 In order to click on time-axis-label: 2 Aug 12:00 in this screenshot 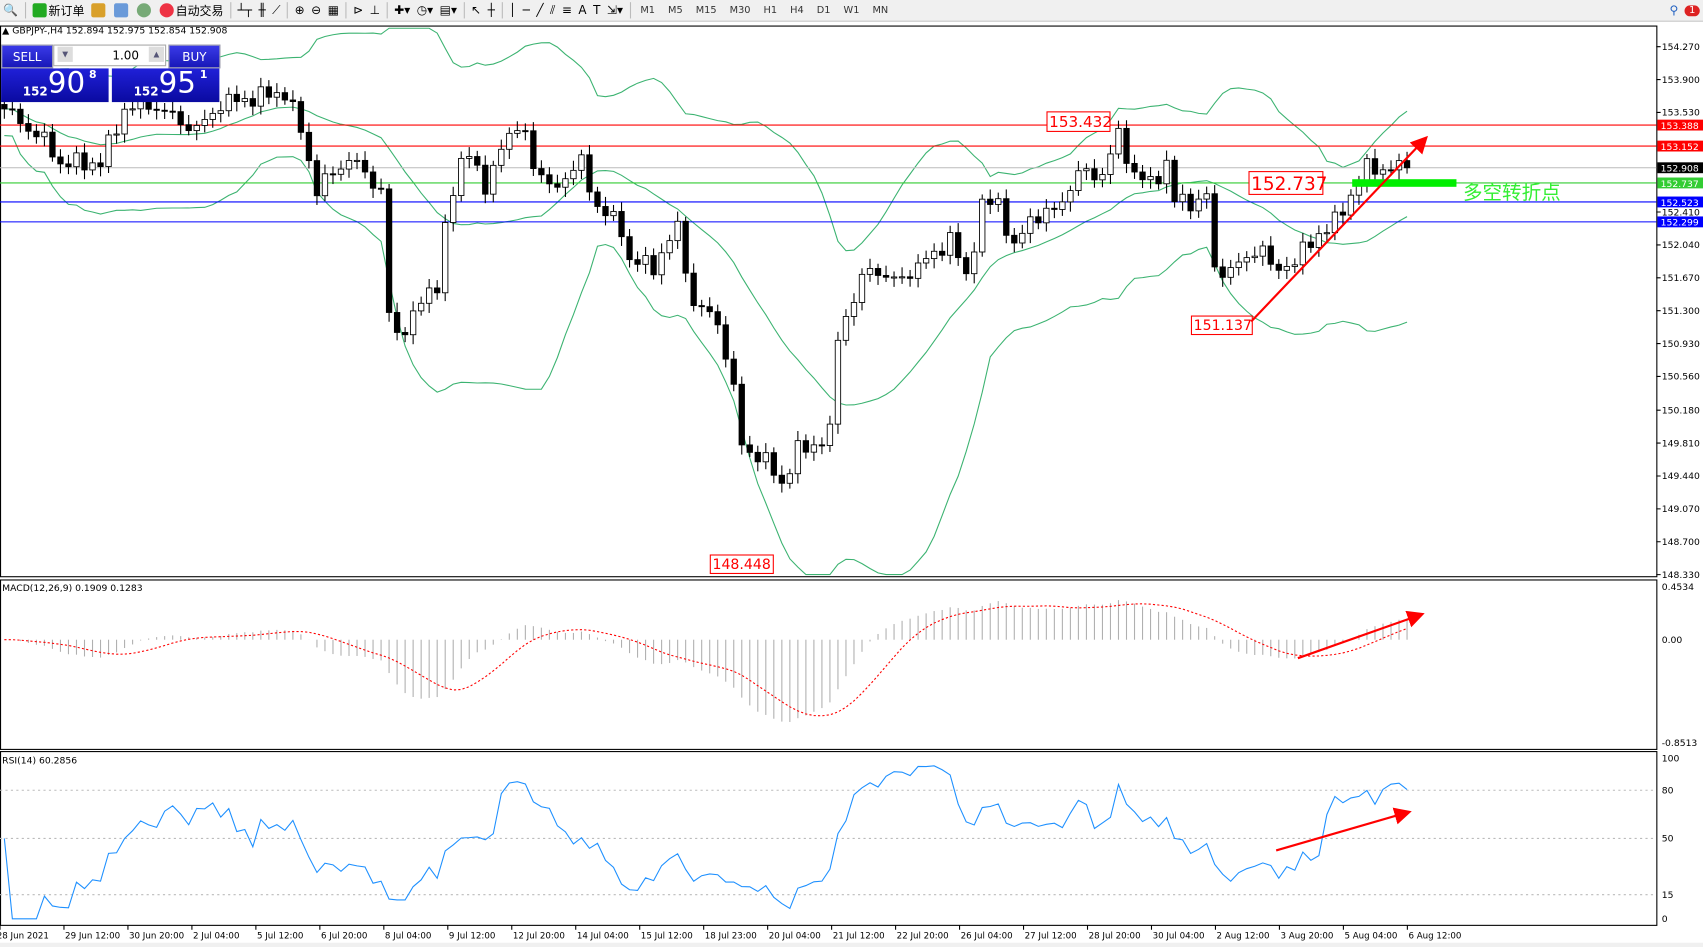, I will do `click(1243, 936)`.